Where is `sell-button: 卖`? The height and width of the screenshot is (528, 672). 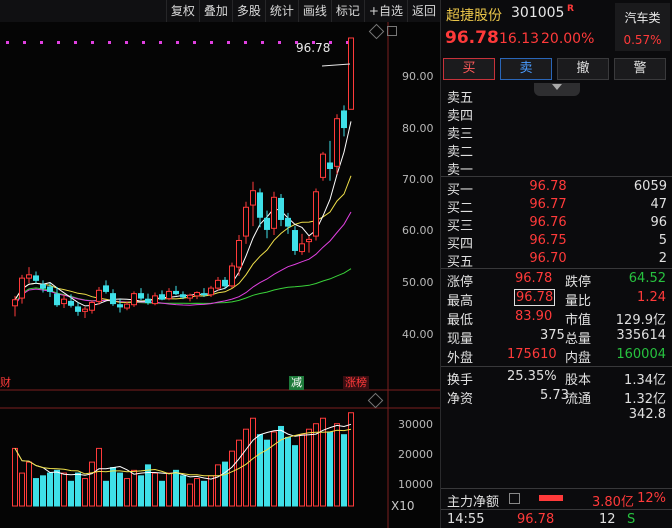
sell-button: 卖 is located at coordinates (526, 69).